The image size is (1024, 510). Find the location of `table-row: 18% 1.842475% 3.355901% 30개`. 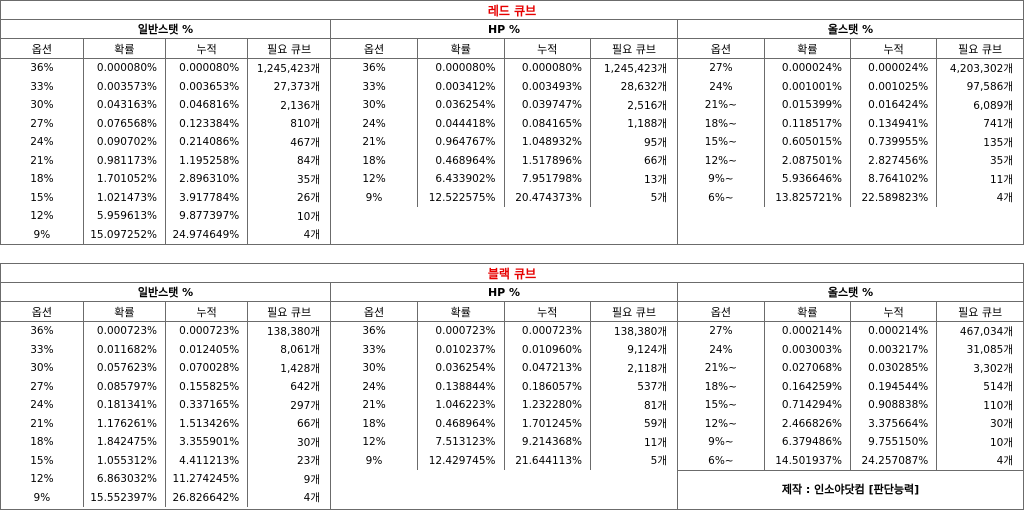

table-row: 18% 1.842475% 3.355901% 30개 is located at coordinates (165, 442).